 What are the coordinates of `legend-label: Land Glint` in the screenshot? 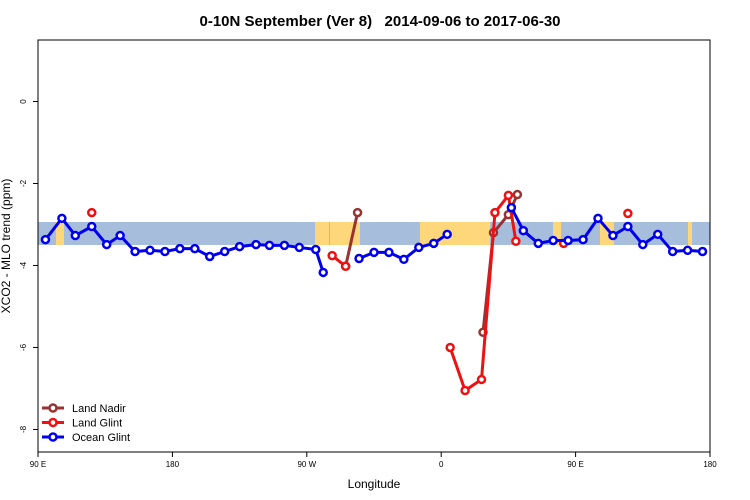 It's located at (97, 424).